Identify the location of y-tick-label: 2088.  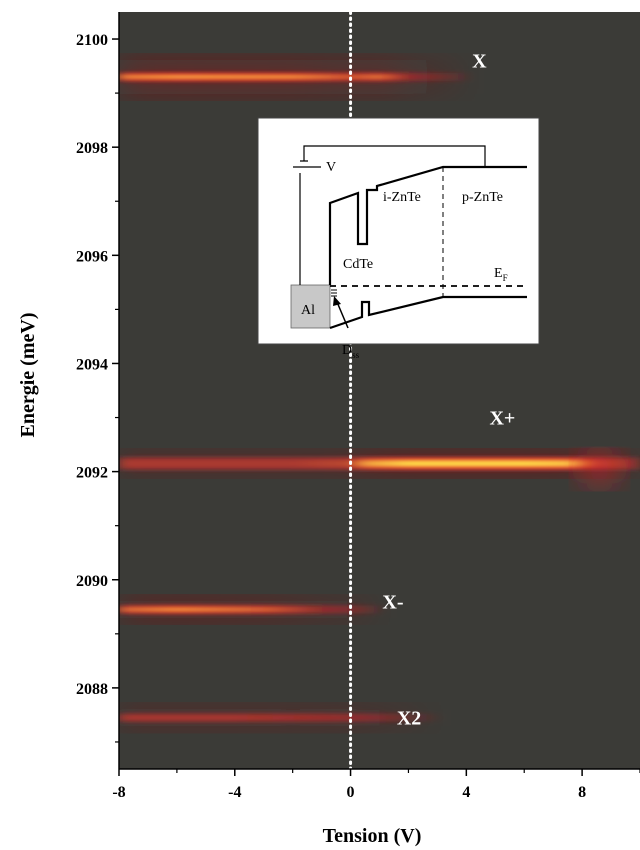
(92, 689).